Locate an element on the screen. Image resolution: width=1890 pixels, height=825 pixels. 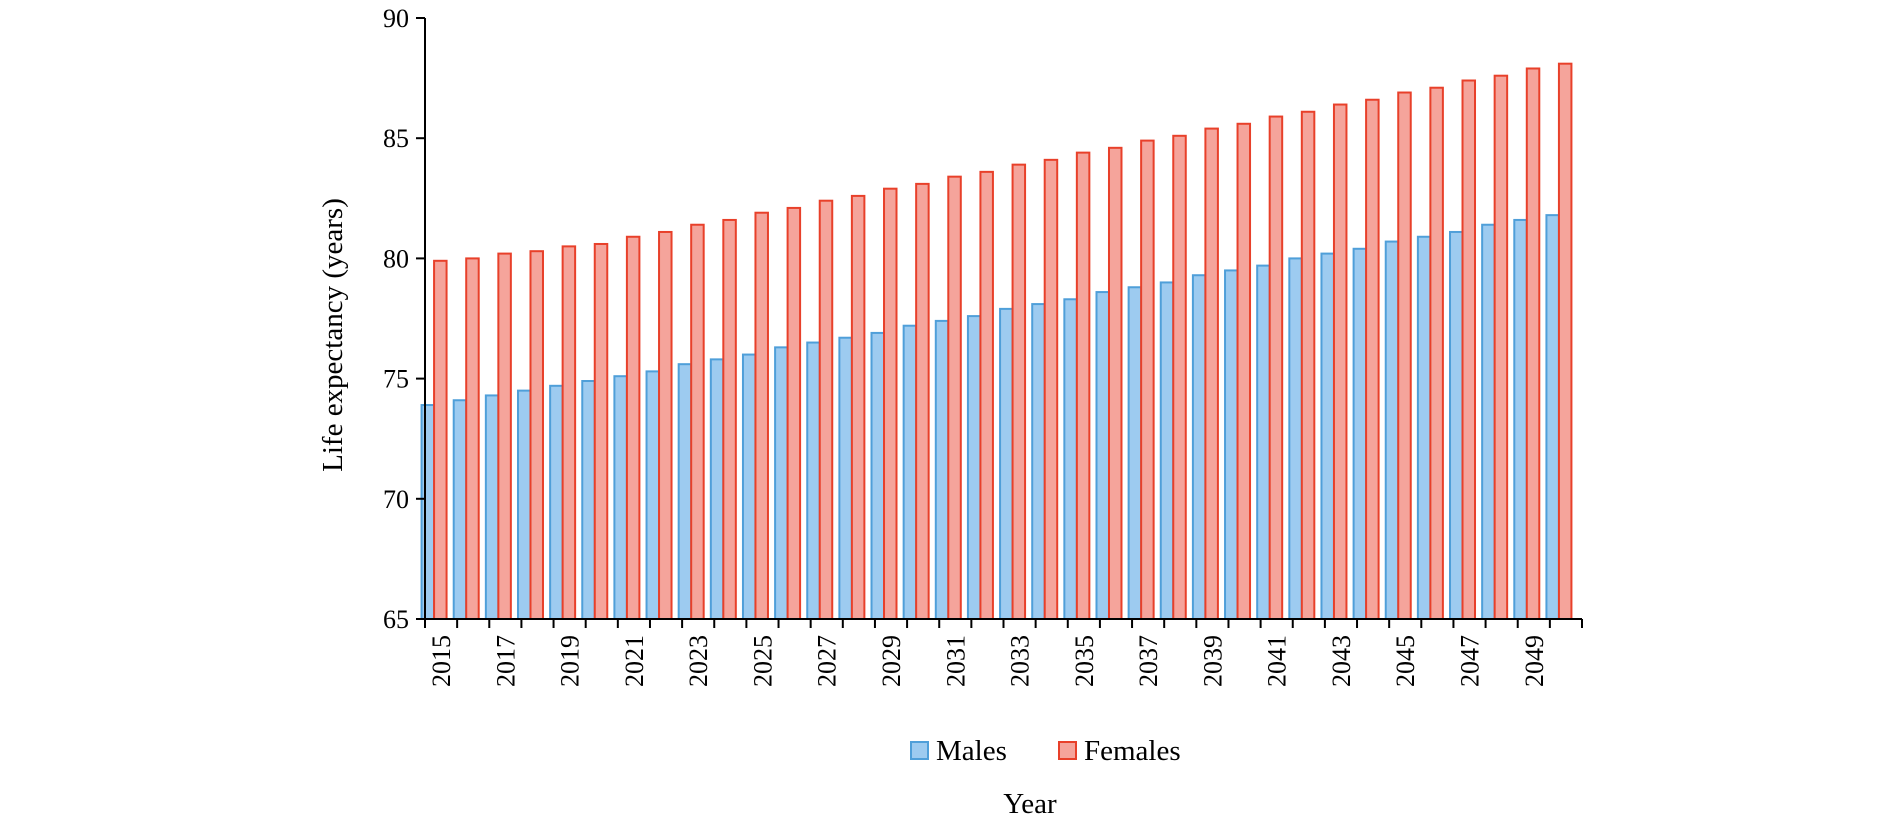
bar-males-2043 is located at coordinates (1327, 436).